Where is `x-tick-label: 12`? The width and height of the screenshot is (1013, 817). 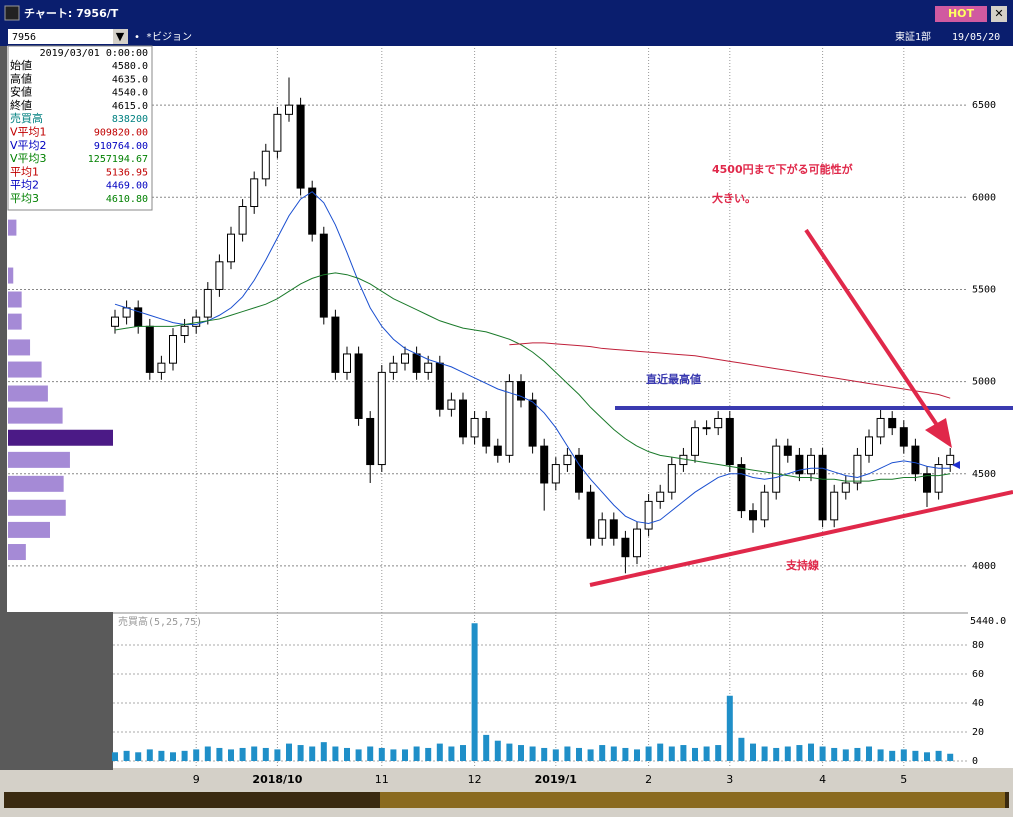
x-tick-label: 12 is located at coordinates (475, 779).